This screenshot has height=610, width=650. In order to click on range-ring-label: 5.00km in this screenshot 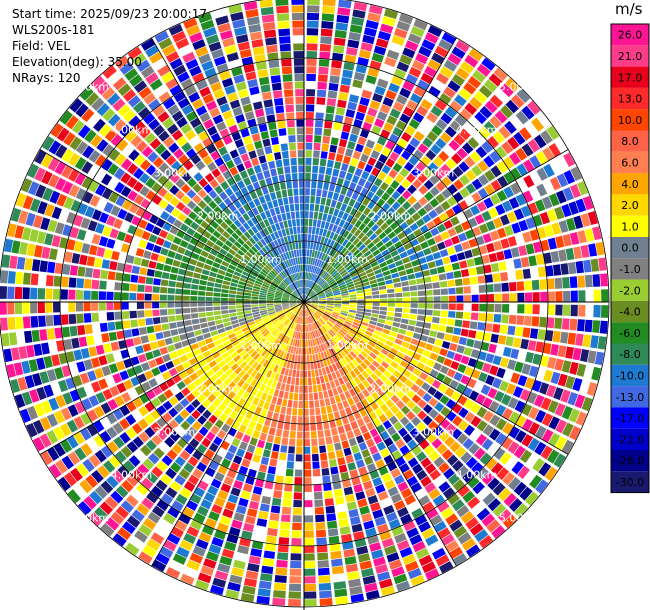, I will do `click(520, 86)`.